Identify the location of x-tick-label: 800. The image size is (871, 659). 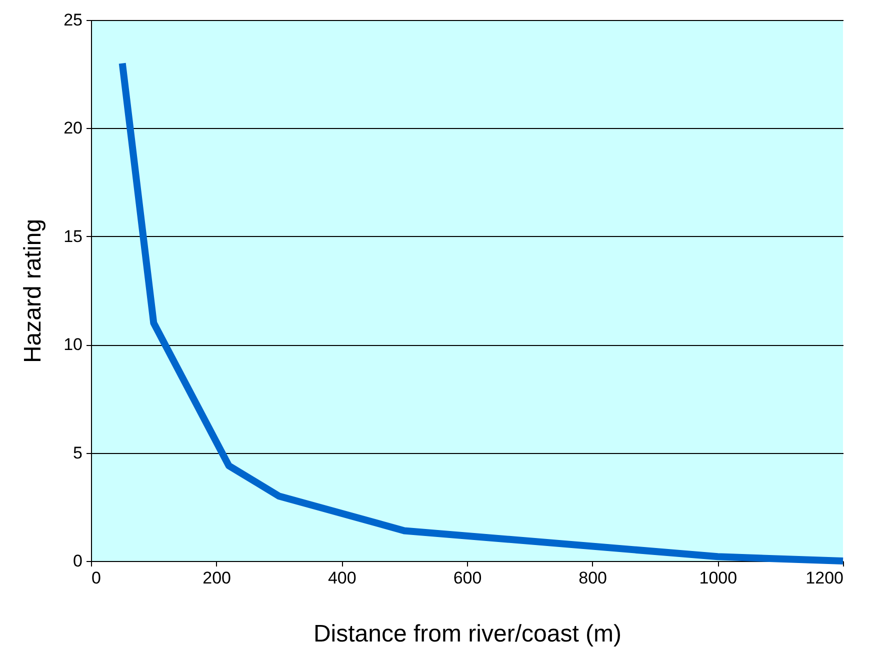
(593, 578).